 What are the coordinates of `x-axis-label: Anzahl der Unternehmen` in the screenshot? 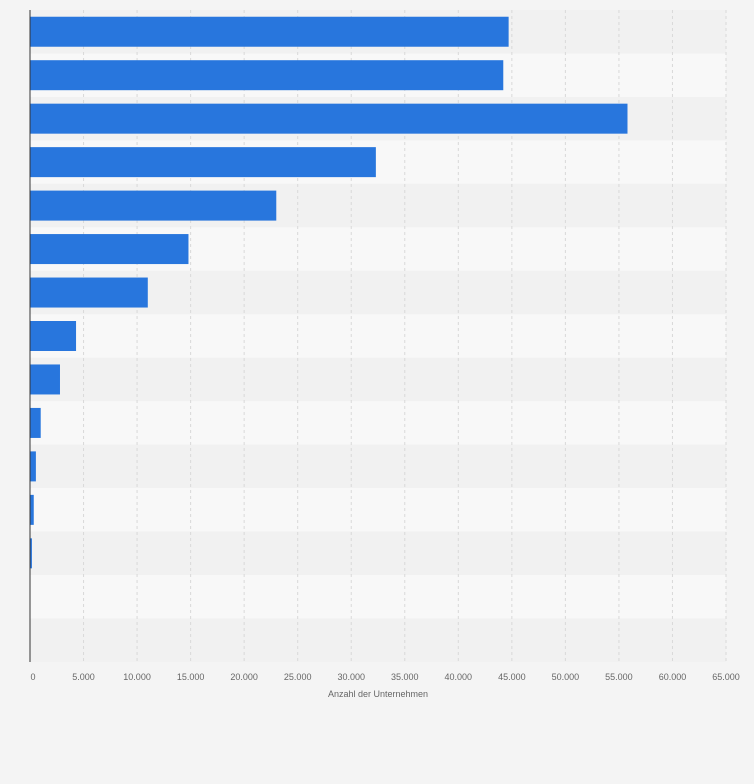 It's located at (378, 694).